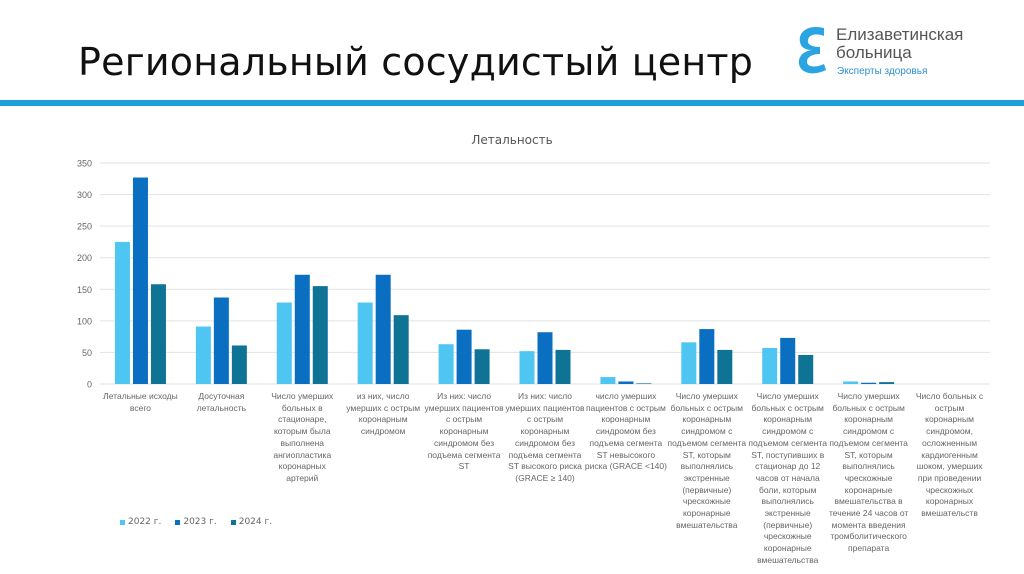  What do you see at coordinates (221, 402) in the screenshot?
I see `x-category-label: Досуточная летальность` at bounding box center [221, 402].